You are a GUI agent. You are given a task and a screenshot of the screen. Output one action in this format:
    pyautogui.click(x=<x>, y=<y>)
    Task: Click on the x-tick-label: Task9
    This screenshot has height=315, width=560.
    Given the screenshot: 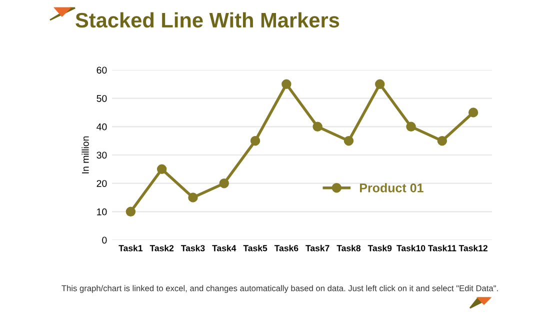 What is the action you would take?
    pyautogui.click(x=380, y=248)
    